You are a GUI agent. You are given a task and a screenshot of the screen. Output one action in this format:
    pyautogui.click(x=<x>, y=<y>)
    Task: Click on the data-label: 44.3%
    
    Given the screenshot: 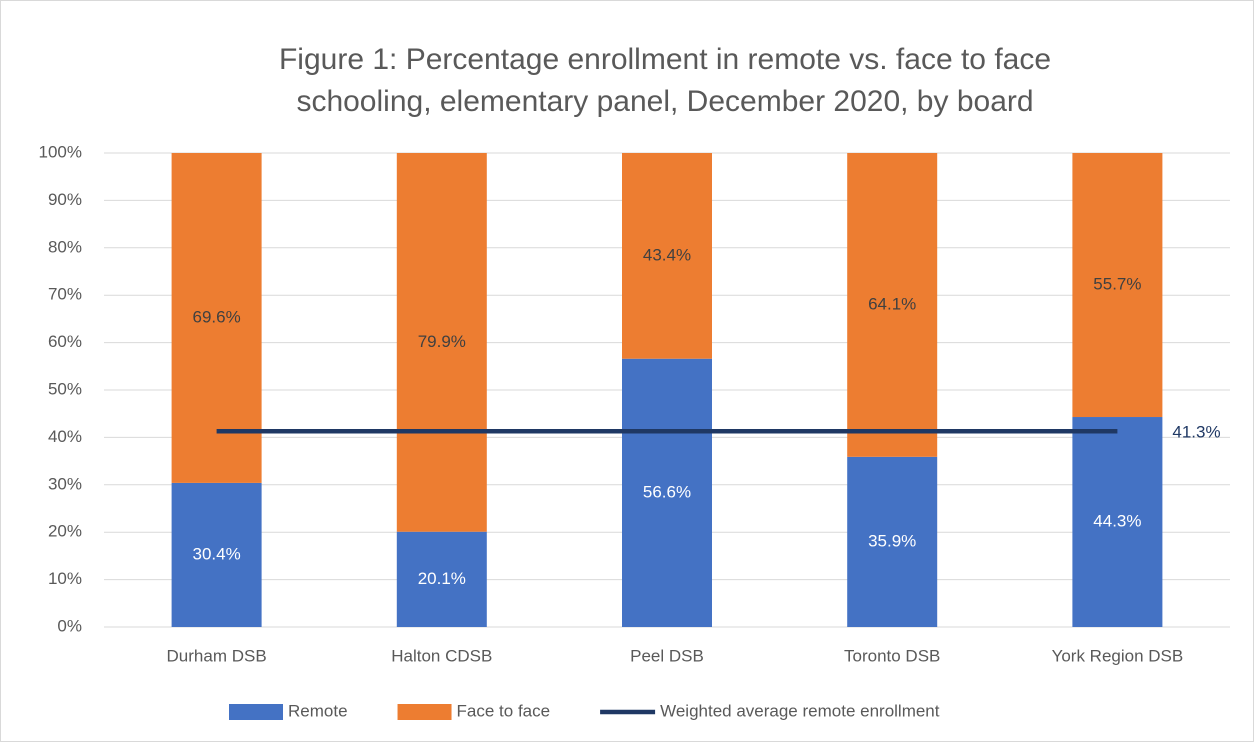 What is the action you would take?
    pyautogui.click(x=1117, y=520)
    